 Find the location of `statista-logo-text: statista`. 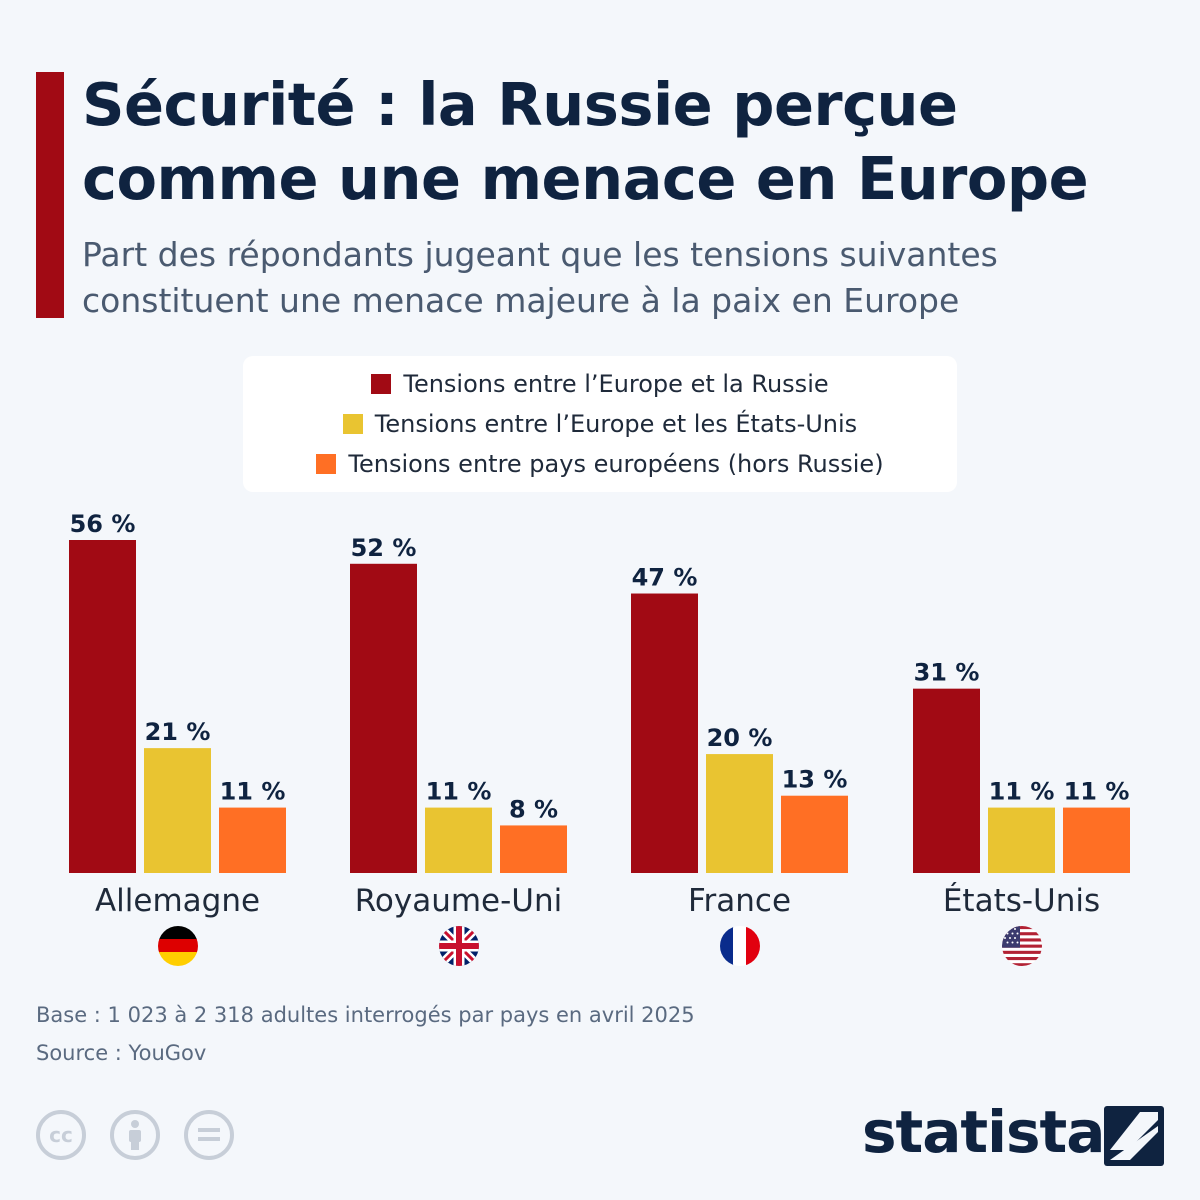

statista-logo-text: statista is located at coordinates (983, 1132).